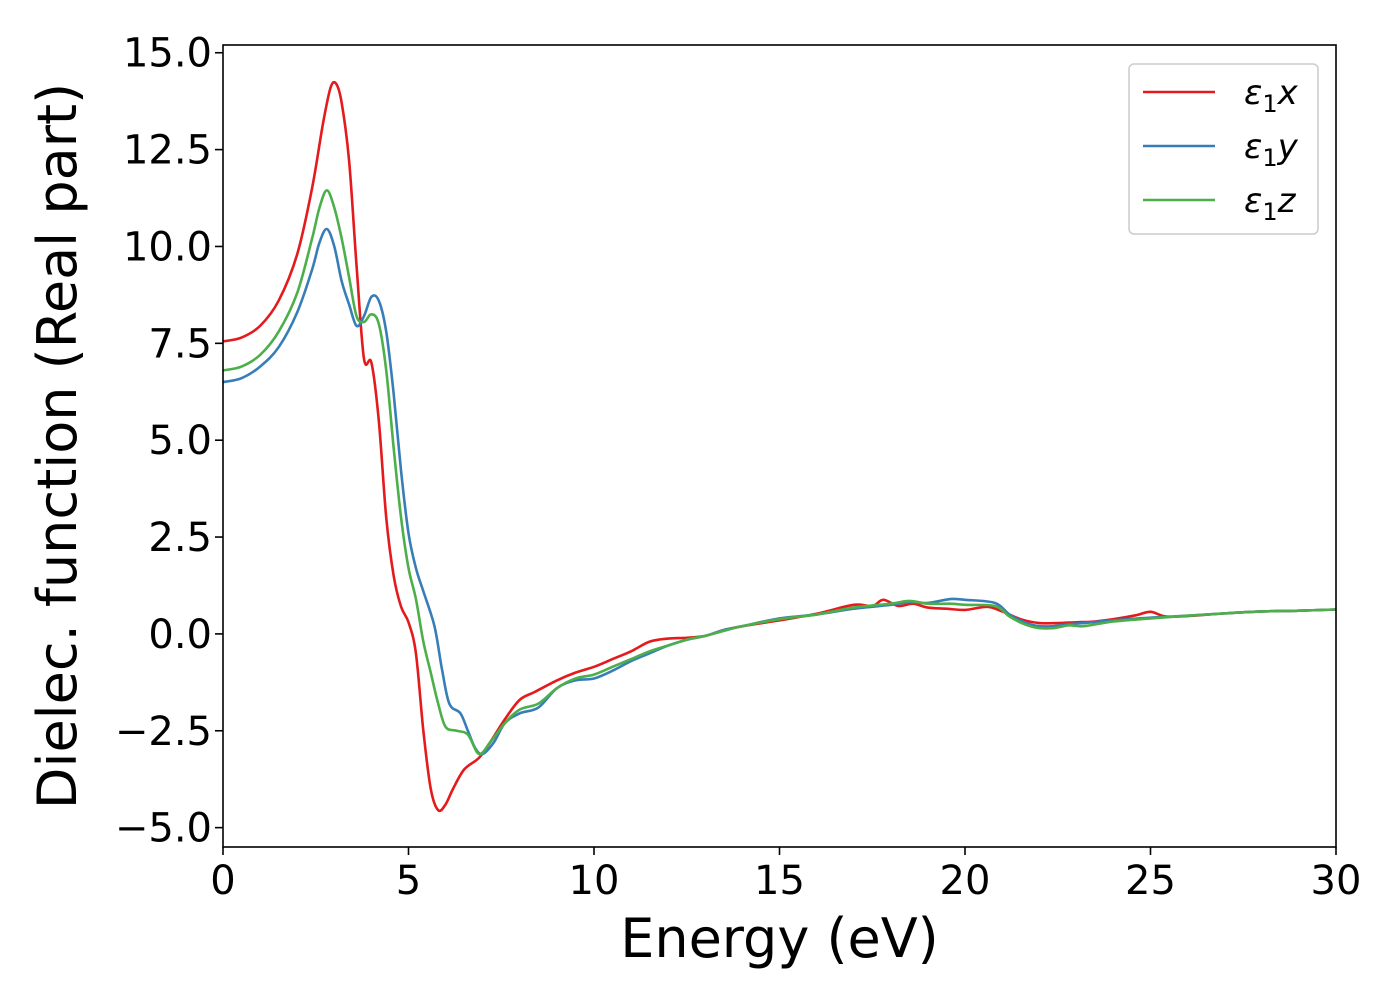  Describe the element at coordinates (180, 635) in the screenshot. I see `y-tick-label: 0.0` at that location.